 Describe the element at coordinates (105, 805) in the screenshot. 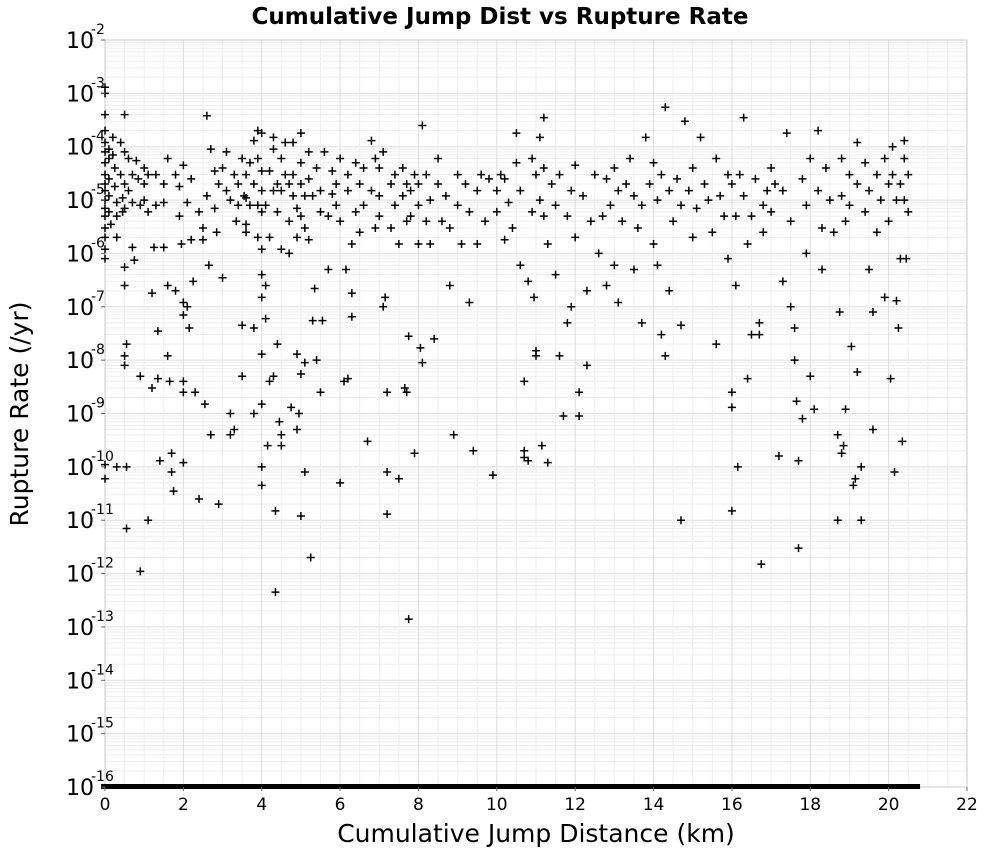

I see `x-tick-label: 0` at that location.